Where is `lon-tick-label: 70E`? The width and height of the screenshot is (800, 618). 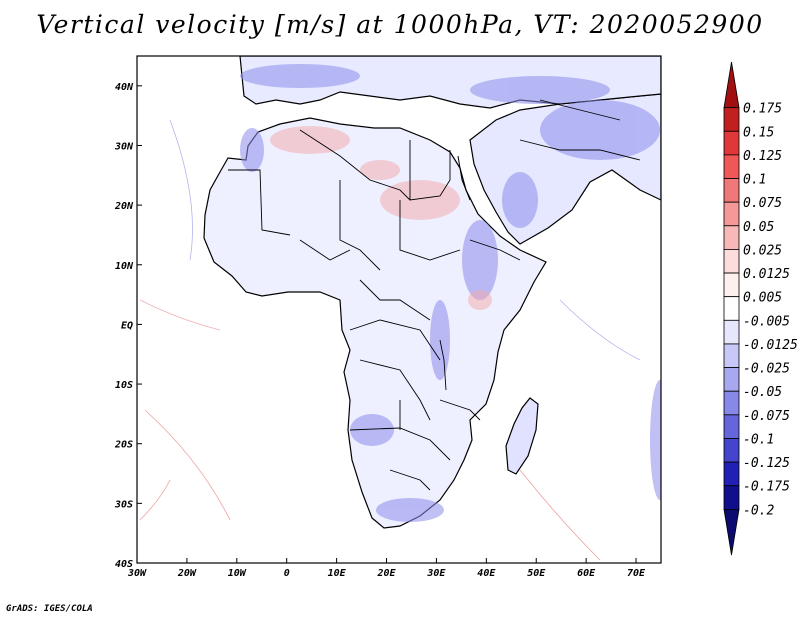 lon-tick-label: 70E is located at coordinates (636, 573).